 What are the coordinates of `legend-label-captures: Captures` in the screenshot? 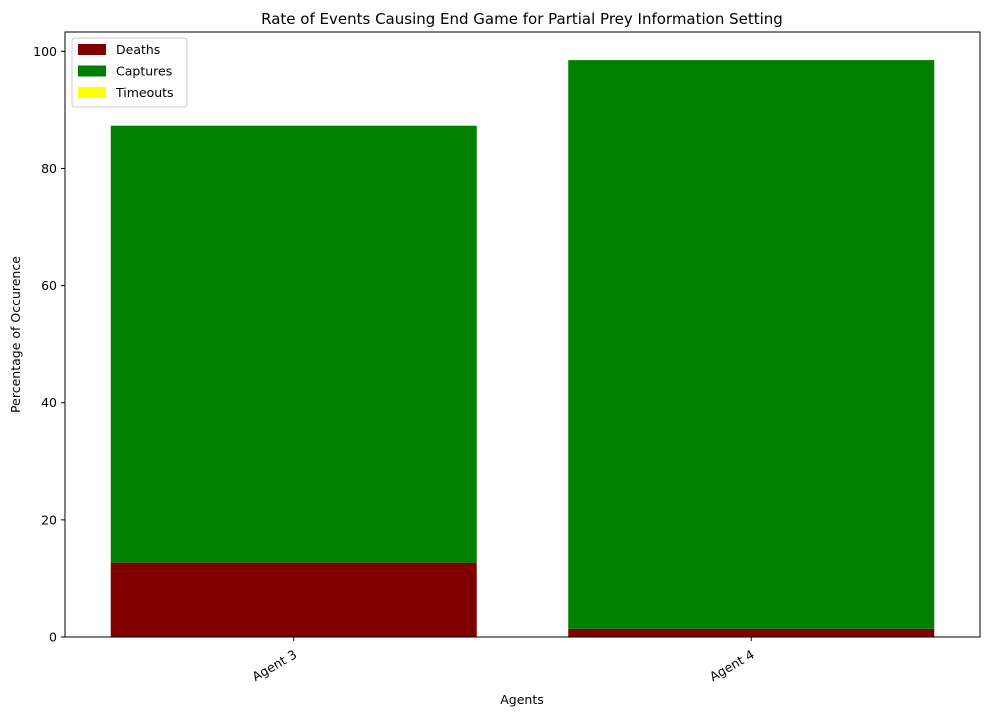 It's located at (144, 71).